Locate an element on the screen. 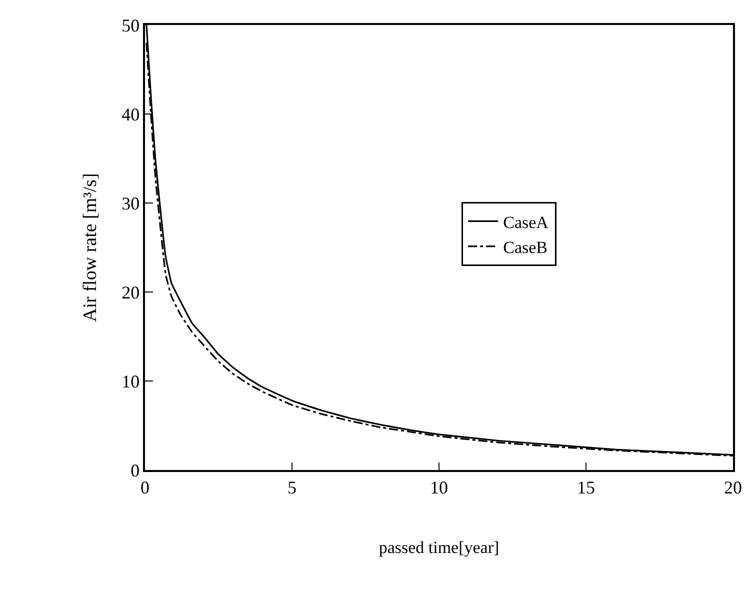 The image size is (754, 590). y-tick-label: 50 is located at coordinates (131, 25).